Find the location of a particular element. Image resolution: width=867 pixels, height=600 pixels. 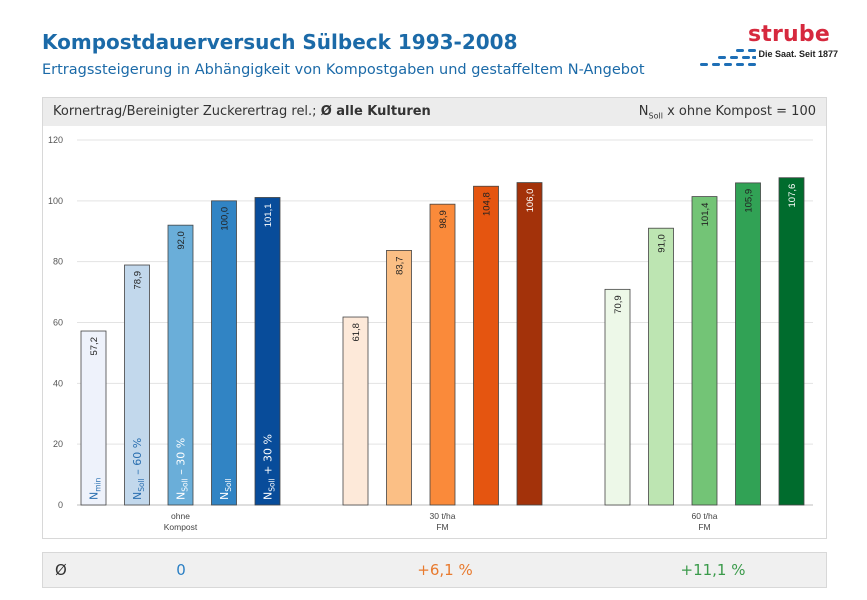

bar-value-label: 61,8 is located at coordinates (356, 332).